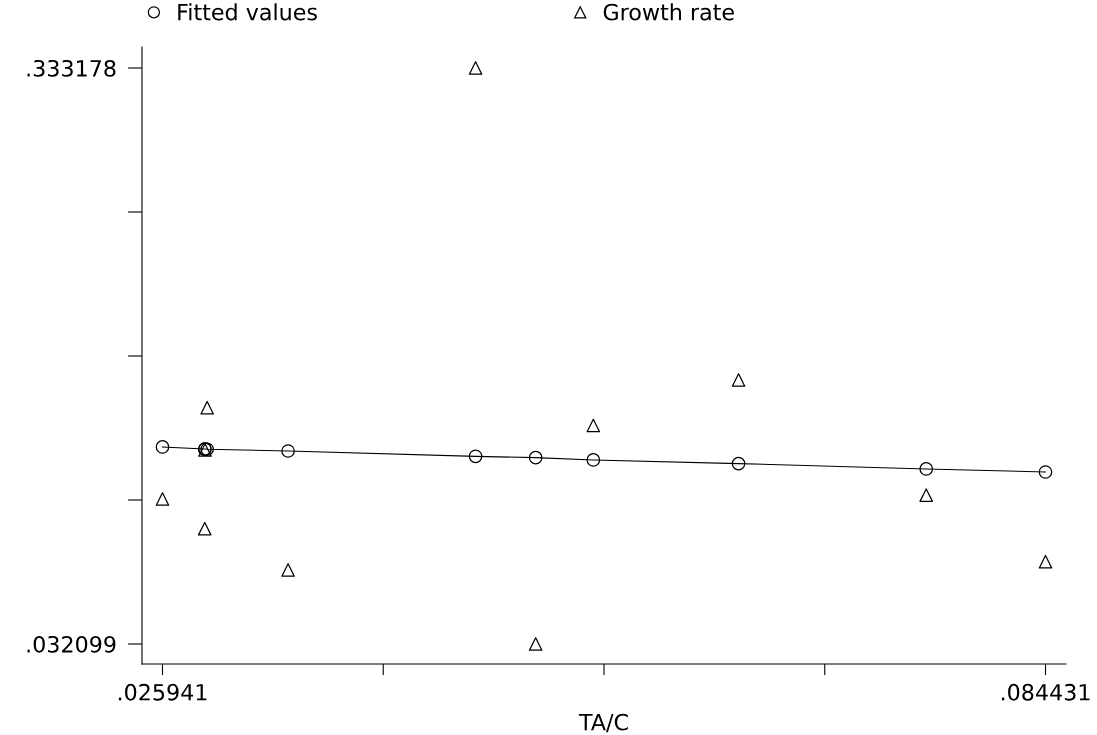 This screenshot has width=1097, height=735. What do you see at coordinates (71, 644) in the screenshot?
I see `y-tick-label: .032099` at bounding box center [71, 644].